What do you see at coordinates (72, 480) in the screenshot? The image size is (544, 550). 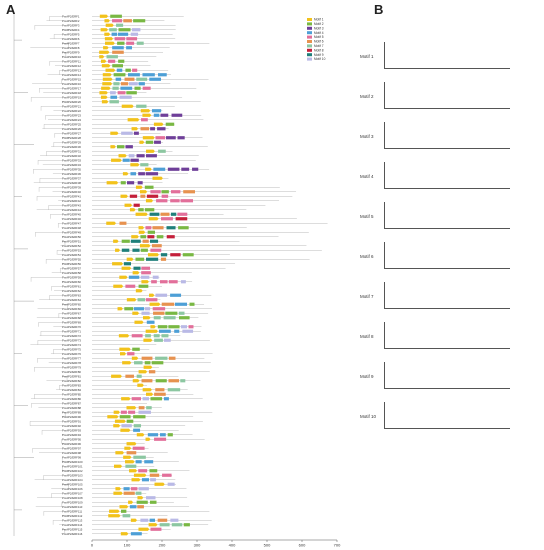 I see `gene-label: PmAP2/ERF104` at bounding box center [72, 480].